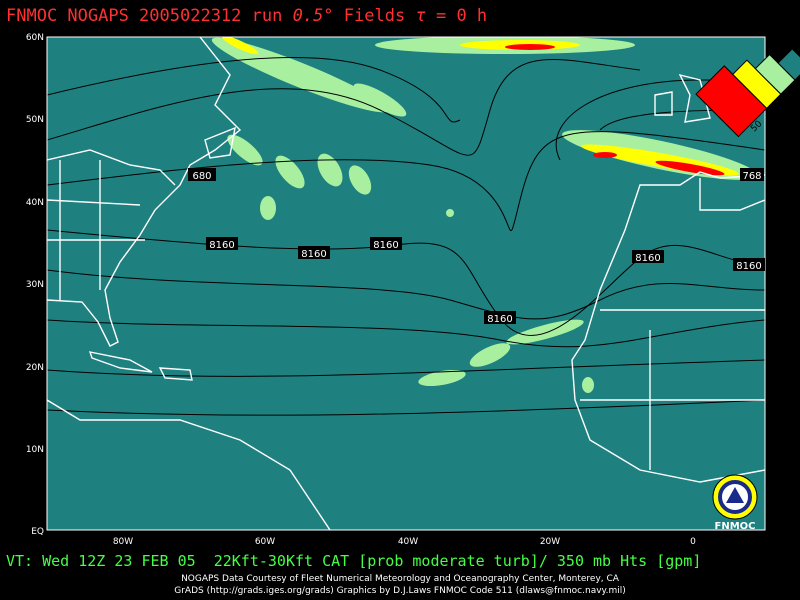  I want to click on lat-label: EQ, so click(37, 532).